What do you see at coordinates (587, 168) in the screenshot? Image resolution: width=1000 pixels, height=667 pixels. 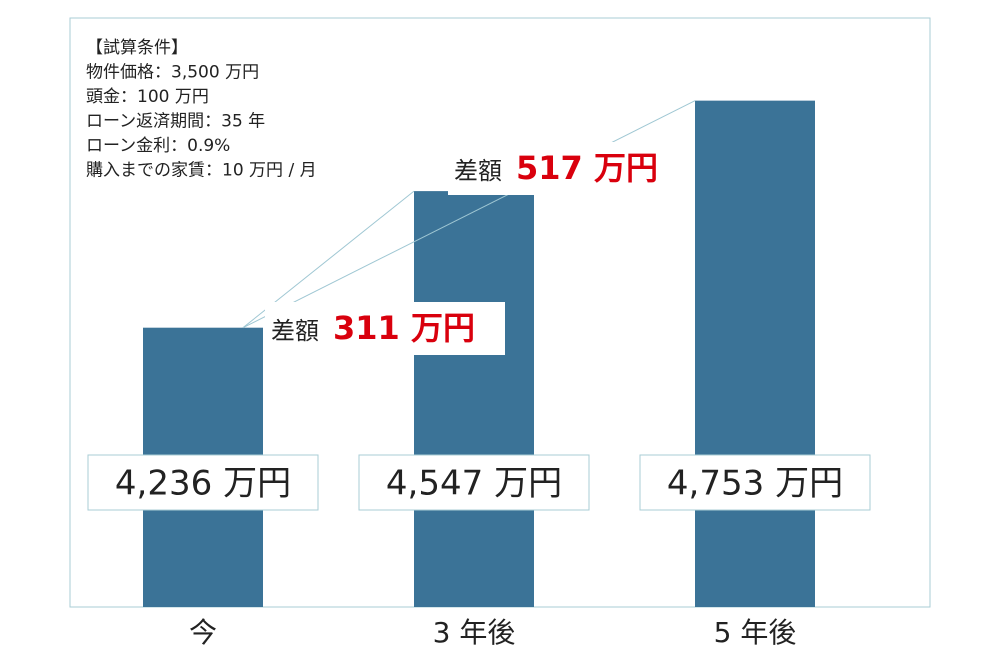 I see `annotation-value: 517 万円` at bounding box center [587, 168].